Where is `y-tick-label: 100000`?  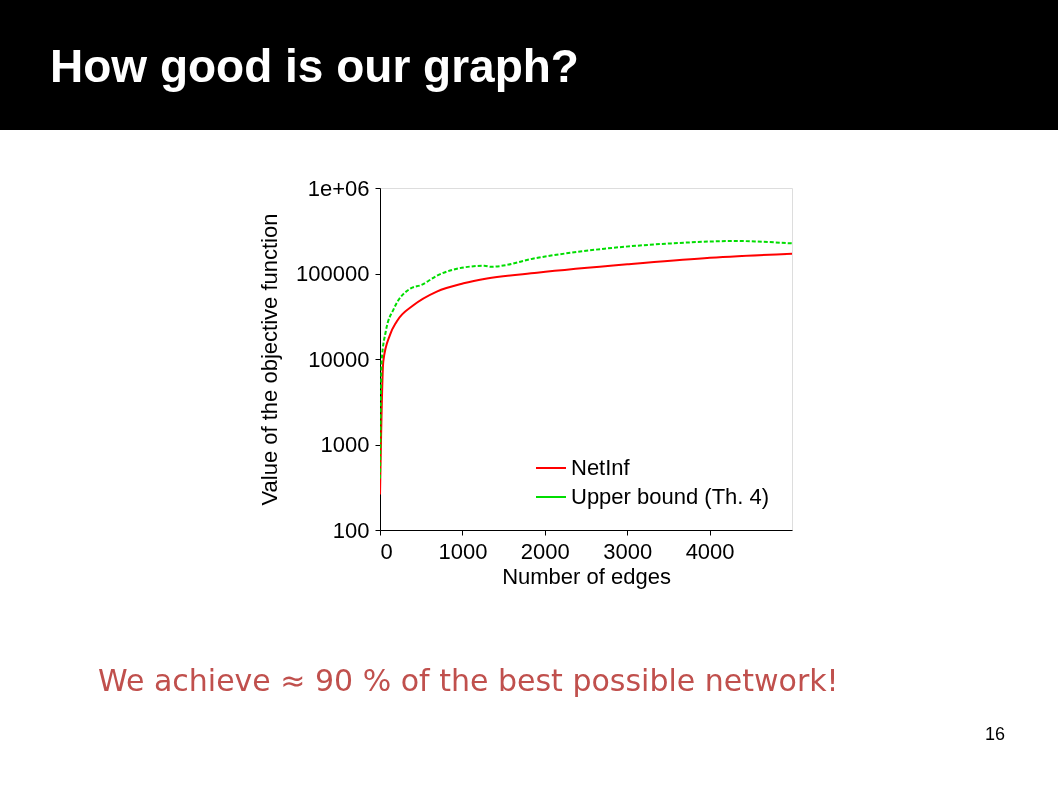 y-tick-label: 100000 is located at coordinates (333, 273).